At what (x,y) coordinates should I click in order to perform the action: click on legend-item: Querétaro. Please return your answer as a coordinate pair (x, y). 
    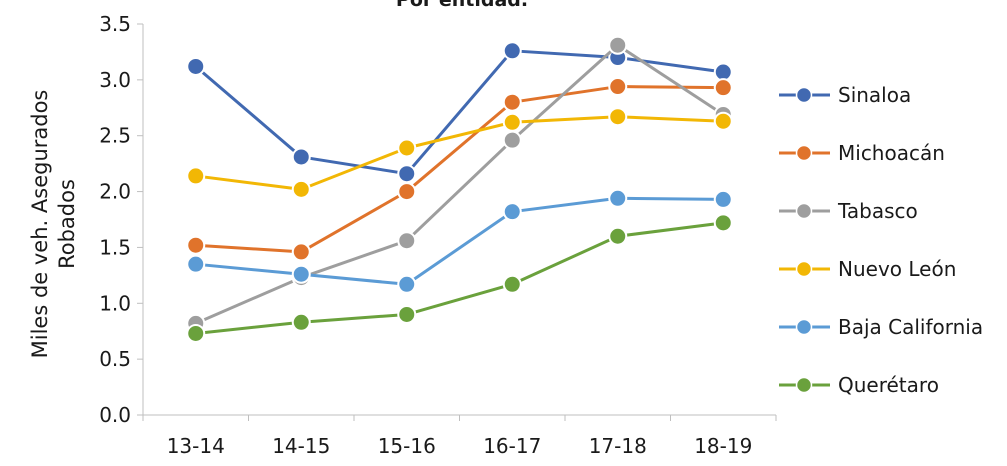
    Looking at the image, I should click on (859, 385).